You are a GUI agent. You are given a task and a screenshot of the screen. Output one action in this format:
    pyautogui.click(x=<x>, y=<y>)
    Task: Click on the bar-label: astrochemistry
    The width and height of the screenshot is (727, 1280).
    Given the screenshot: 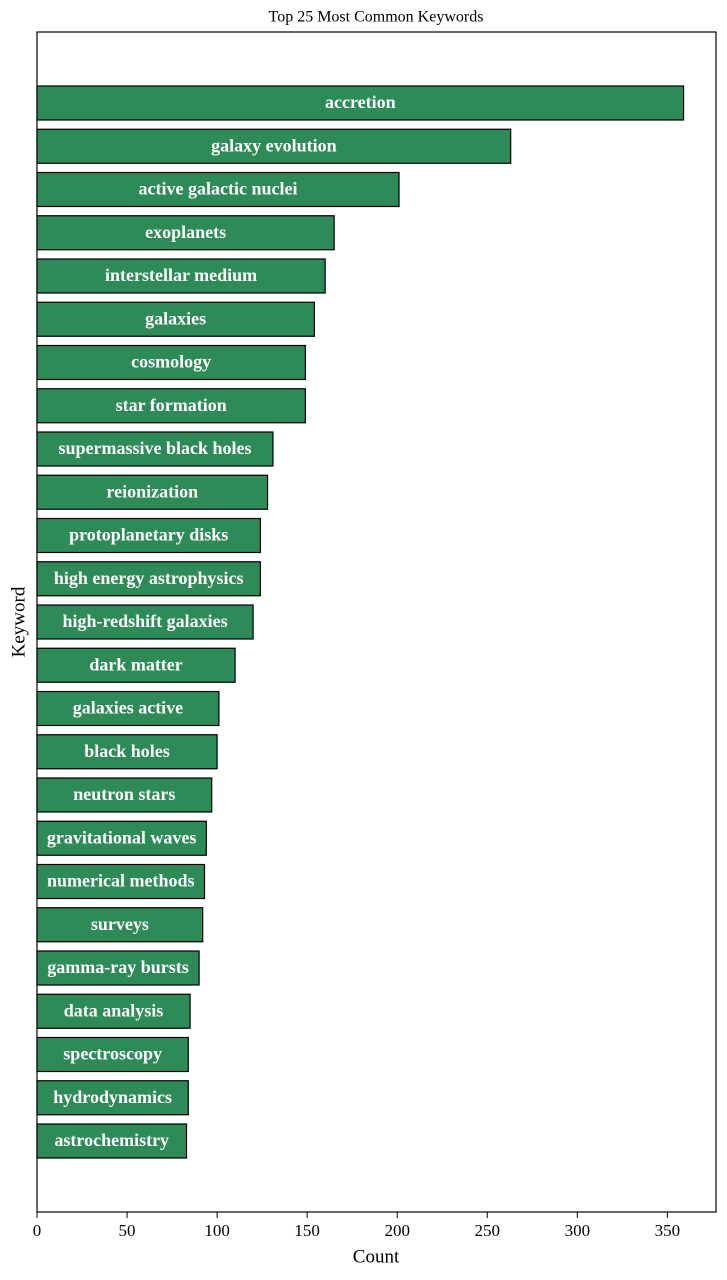 What is the action you would take?
    pyautogui.click(x=111, y=1140)
    